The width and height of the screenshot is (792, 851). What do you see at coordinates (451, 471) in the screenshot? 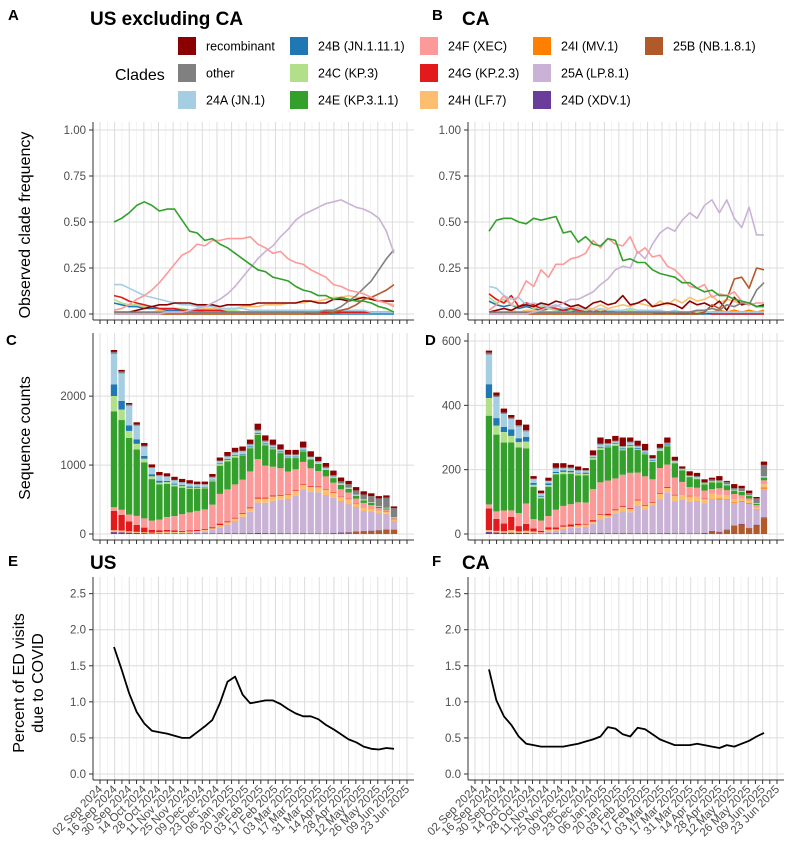
I see `y-tick-label: 200` at bounding box center [451, 471].